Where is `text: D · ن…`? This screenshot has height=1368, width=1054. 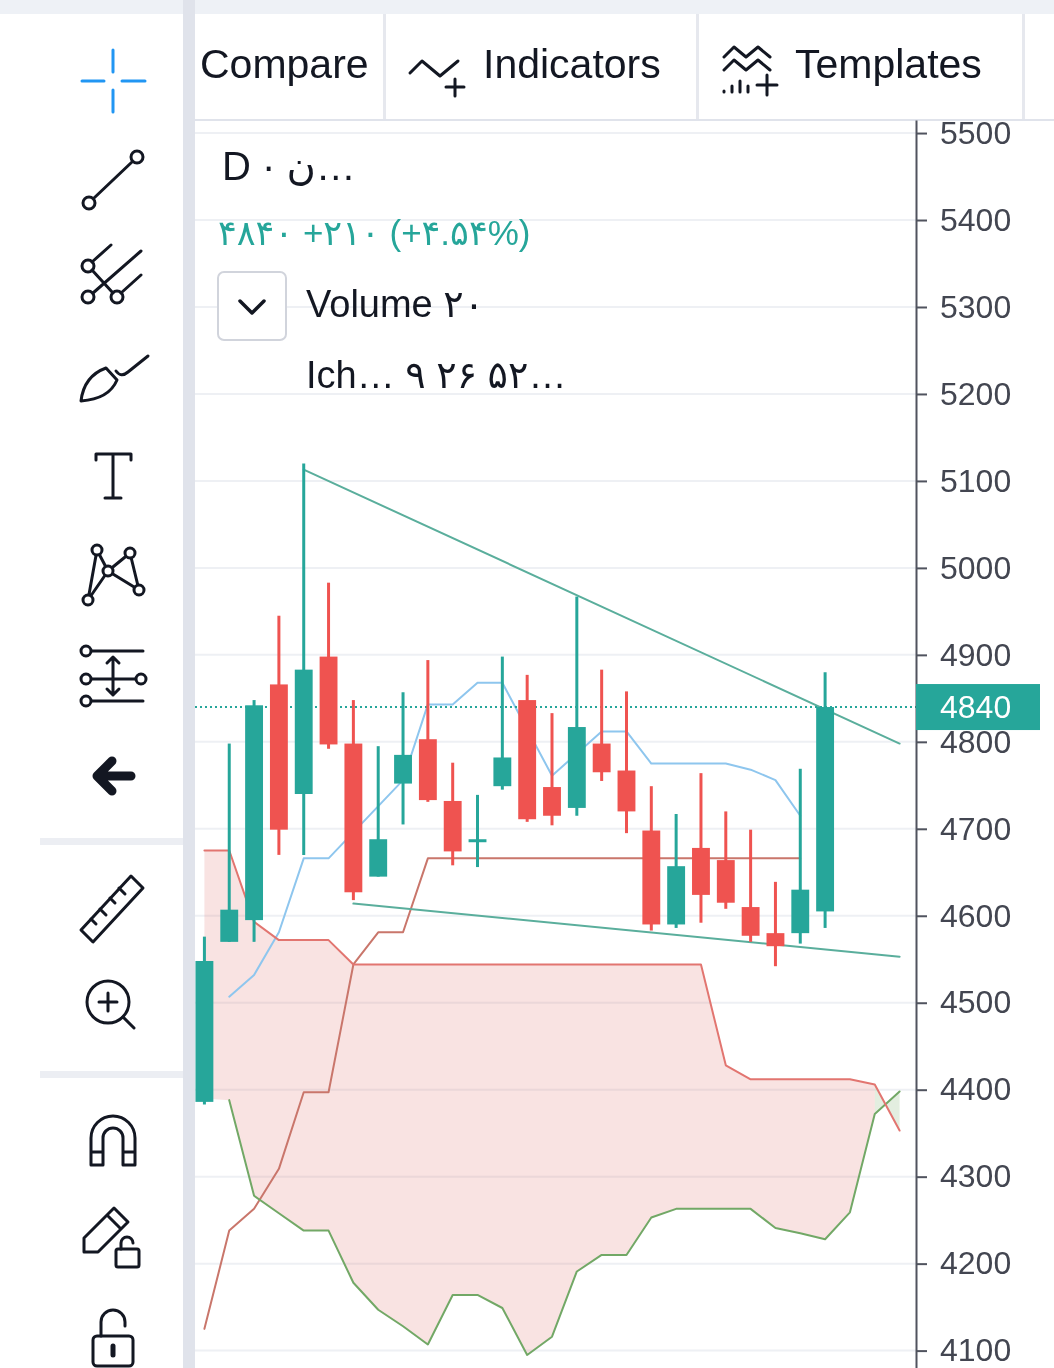
text: D · ن… is located at coordinates (289, 166).